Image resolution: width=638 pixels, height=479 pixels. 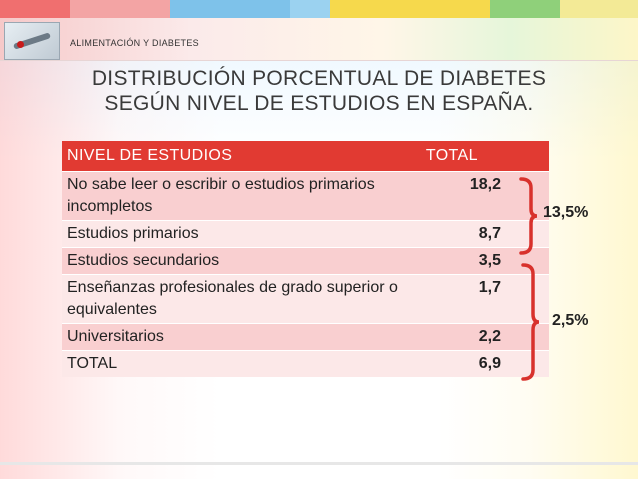 What do you see at coordinates (319, 39) in the screenshot?
I see `header-strip` at bounding box center [319, 39].